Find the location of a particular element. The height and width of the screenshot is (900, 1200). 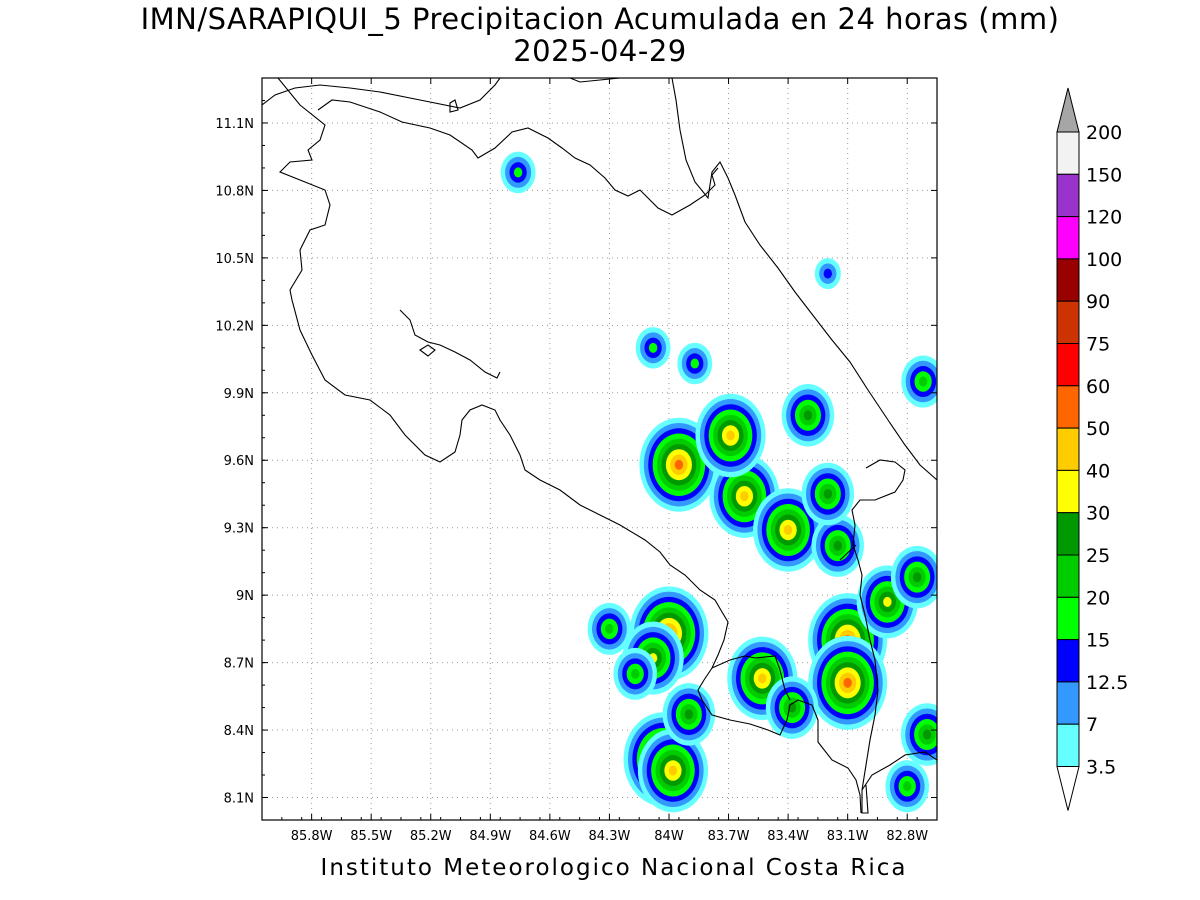

y-tick-label: 9.3N is located at coordinates (239, 529).